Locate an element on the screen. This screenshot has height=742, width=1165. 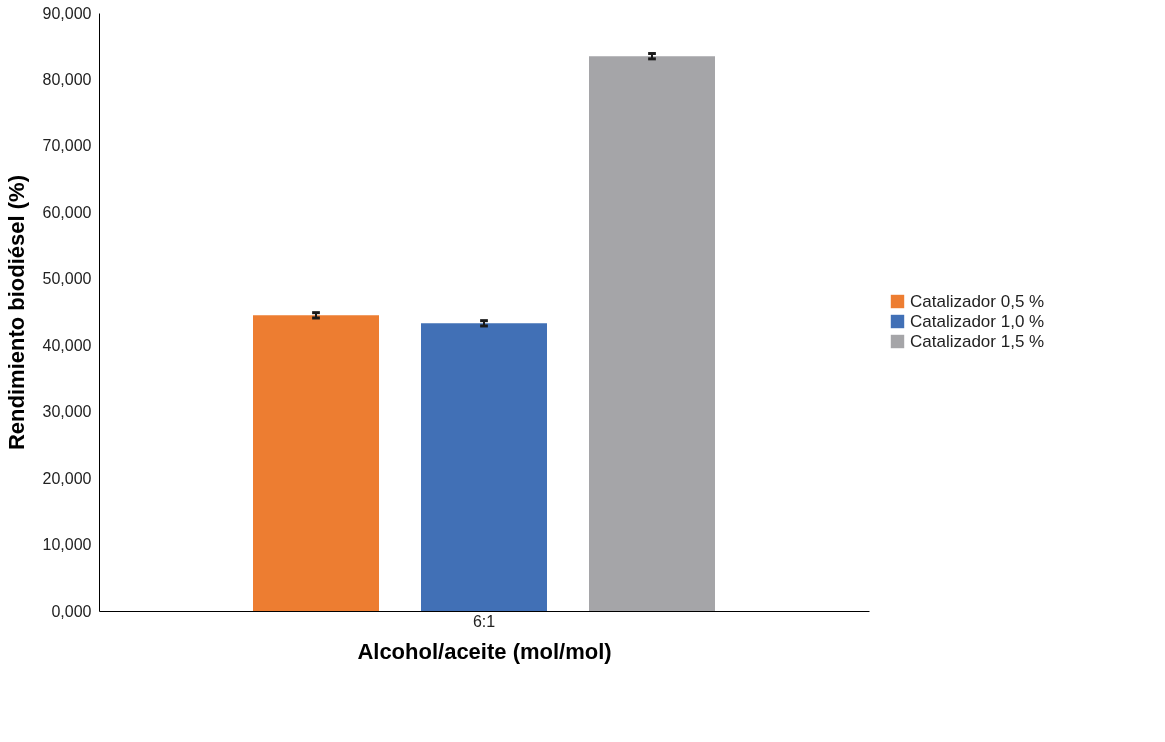
y-tick-label: 20,000 is located at coordinates (67, 478).